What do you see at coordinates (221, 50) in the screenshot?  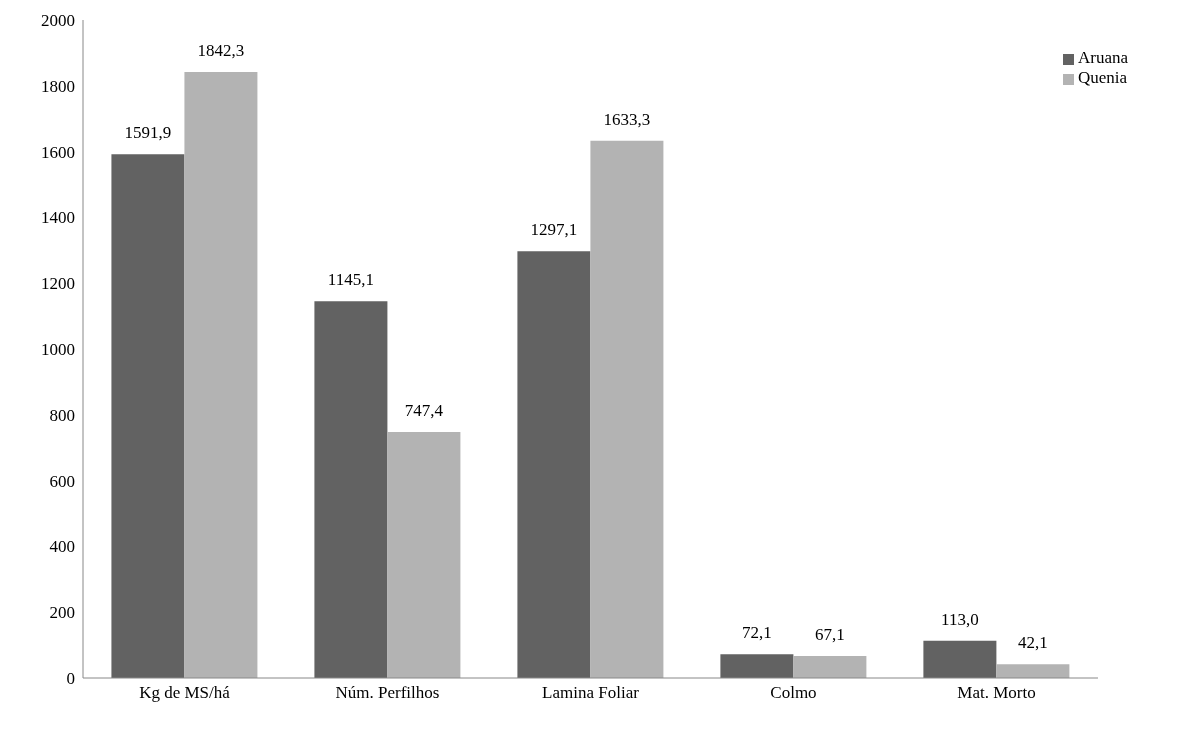 I see `data-label: 1842,3` at bounding box center [221, 50].